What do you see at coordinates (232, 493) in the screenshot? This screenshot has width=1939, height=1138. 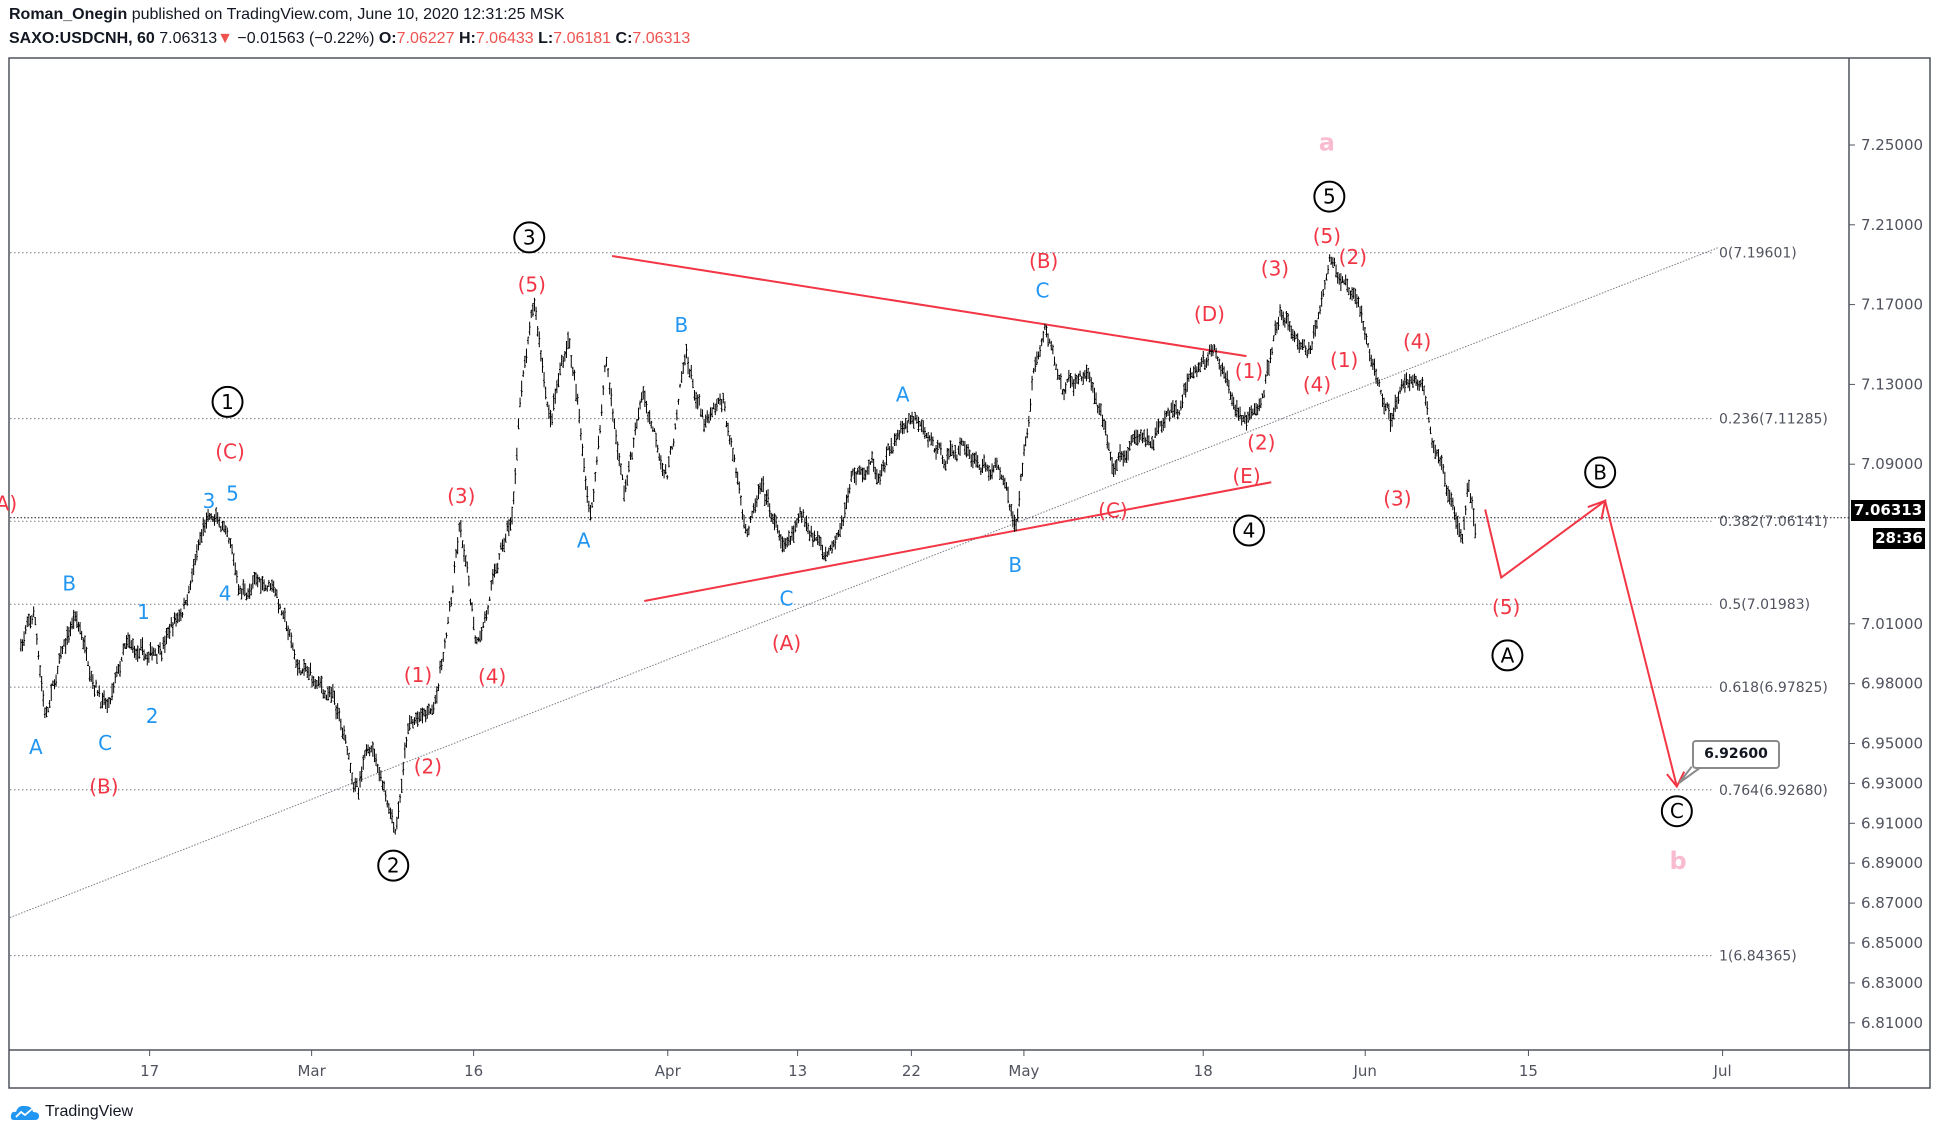 I see `wave-label-text: 5` at bounding box center [232, 493].